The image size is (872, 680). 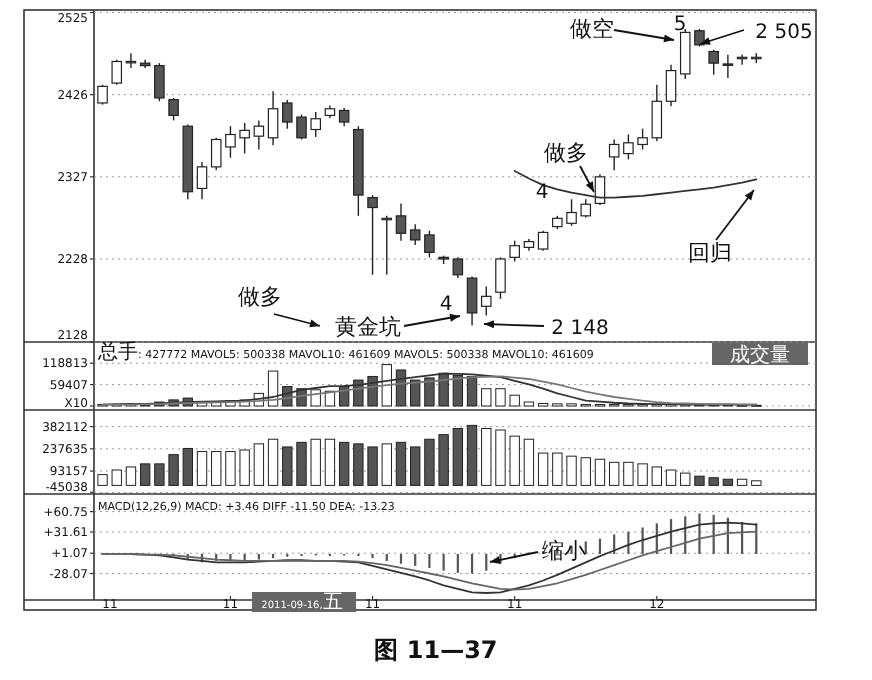 What do you see at coordinates (760, 355) in the screenshot?
I see `annotation: 成交量` at bounding box center [760, 355].